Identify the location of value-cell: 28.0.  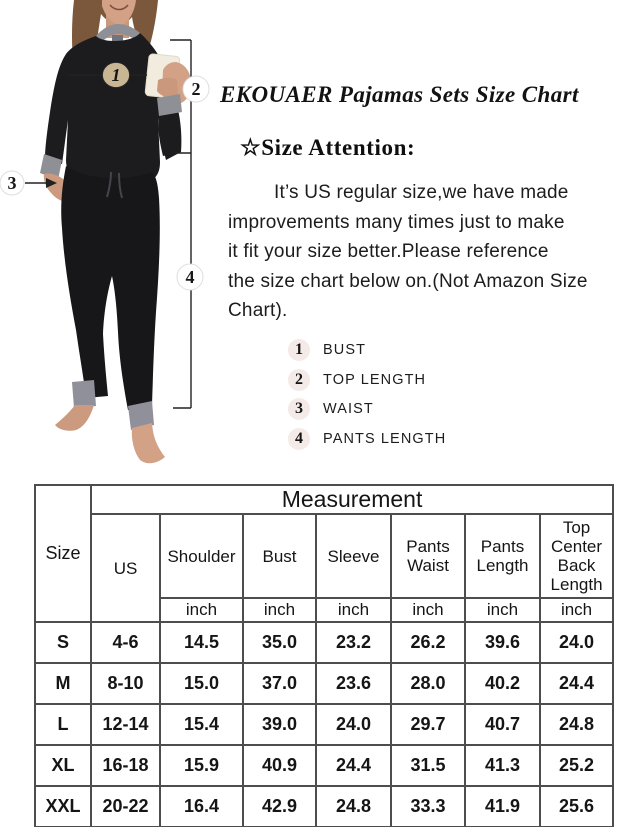
(428, 683).